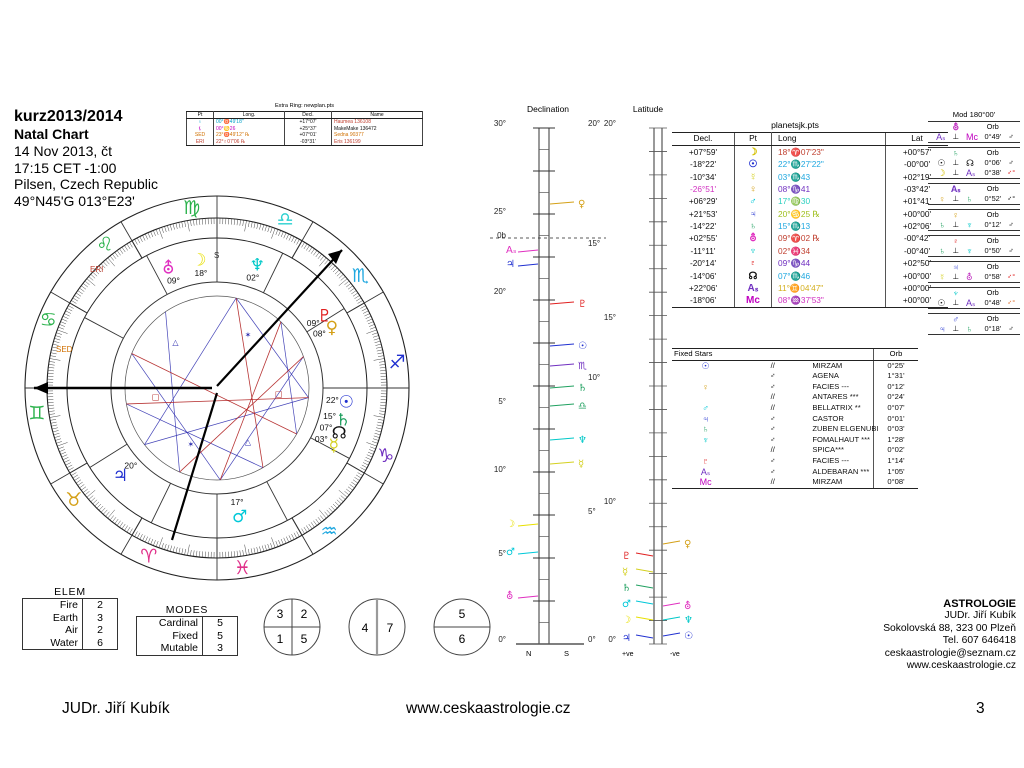  Describe the element at coordinates (810, 202) in the screenshot. I see `planet-row: +06°29' ♂ 17°♍30 +01°41'` at that location.